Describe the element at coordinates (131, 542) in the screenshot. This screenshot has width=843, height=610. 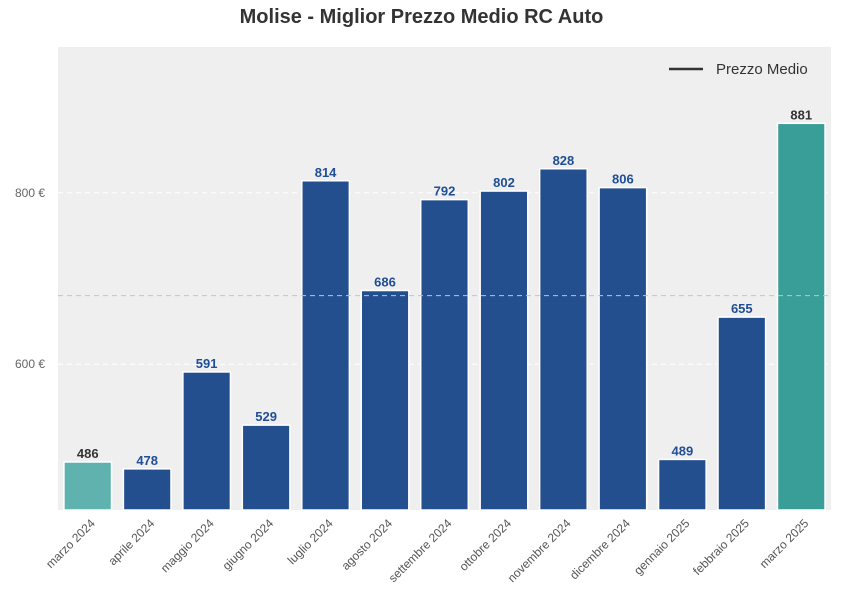
I see `x-tick-label: aprile 2024` at that location.